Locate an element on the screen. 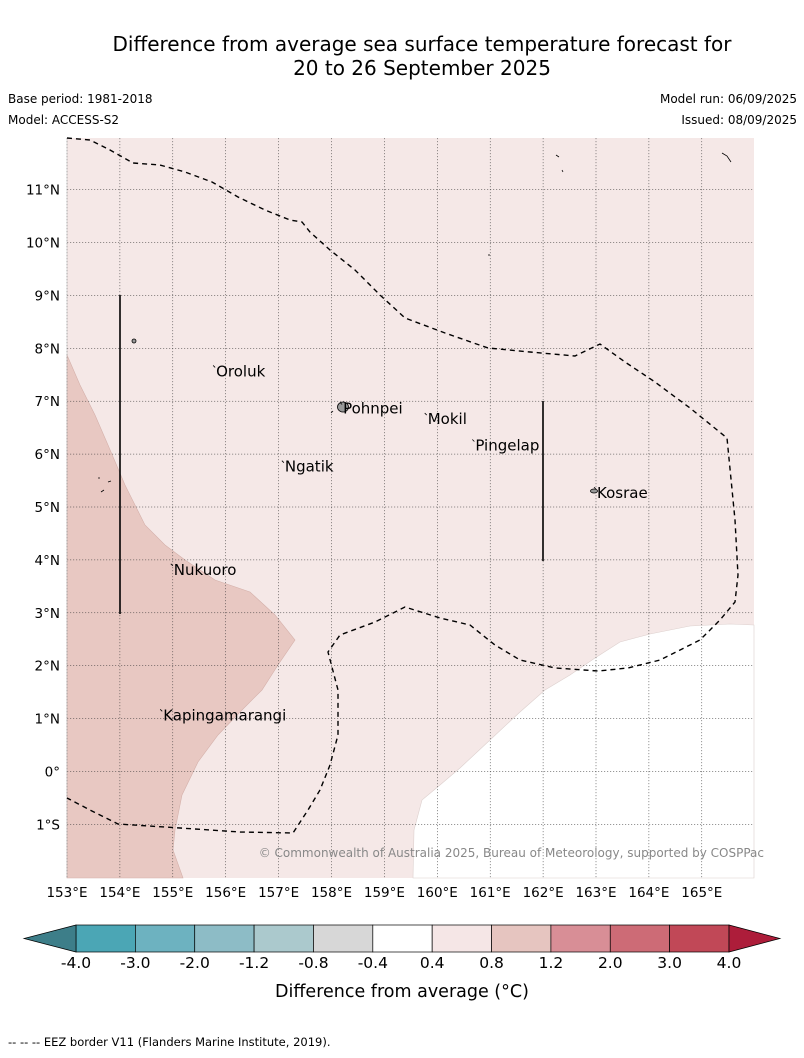  colorbar-tick-label: -0.8 is located at coordinates (313, 963).